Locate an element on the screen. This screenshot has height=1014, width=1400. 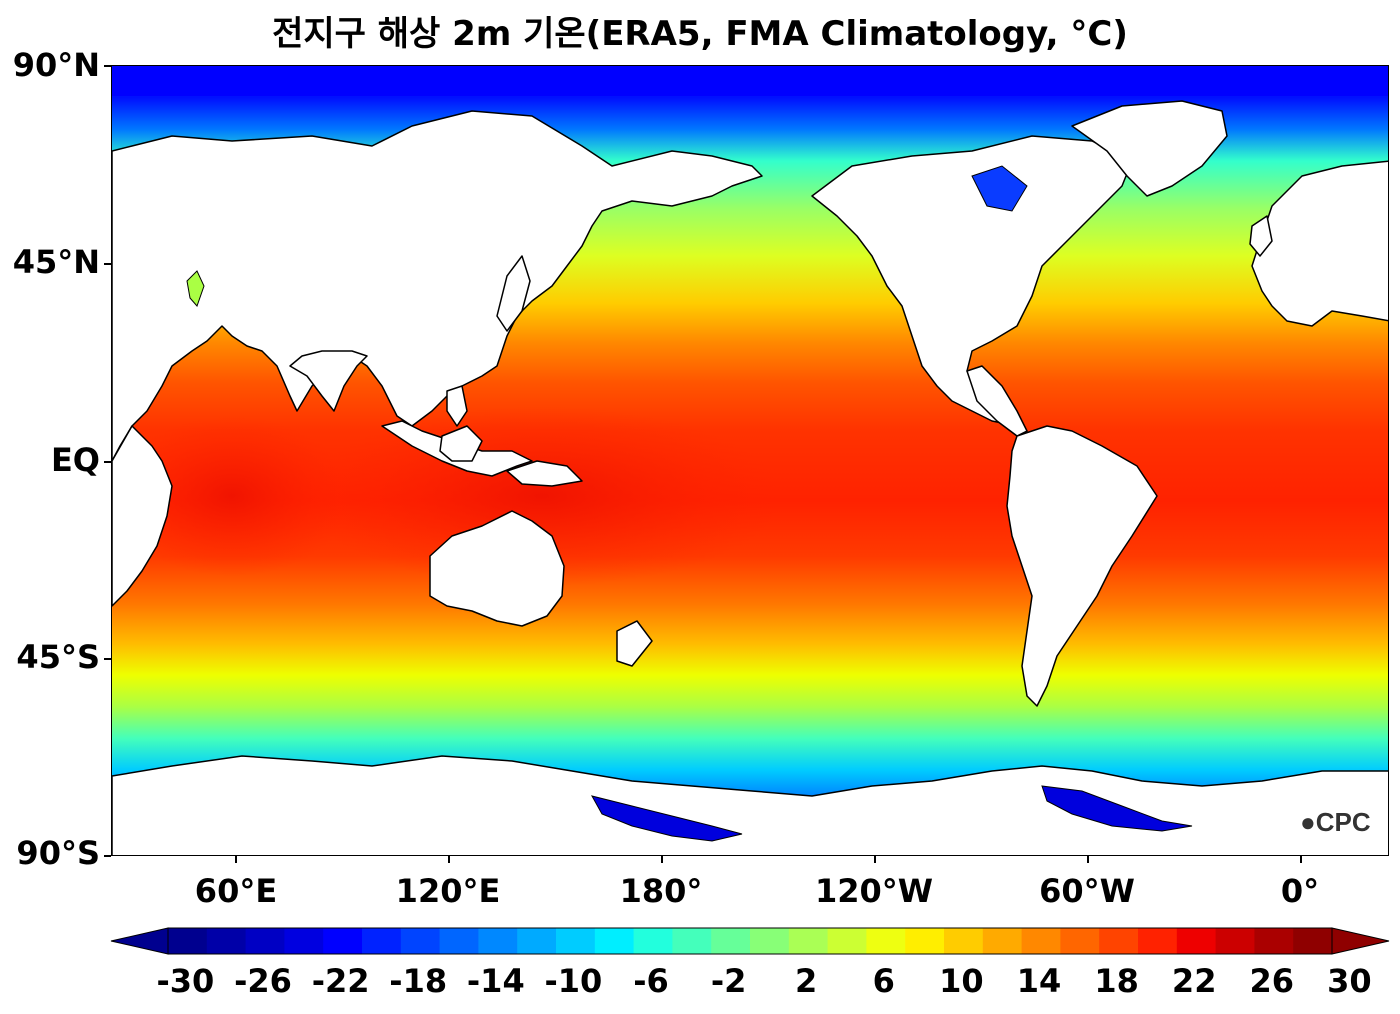
colorbar-tick-label: -22 is located at coordinates (340, 981).